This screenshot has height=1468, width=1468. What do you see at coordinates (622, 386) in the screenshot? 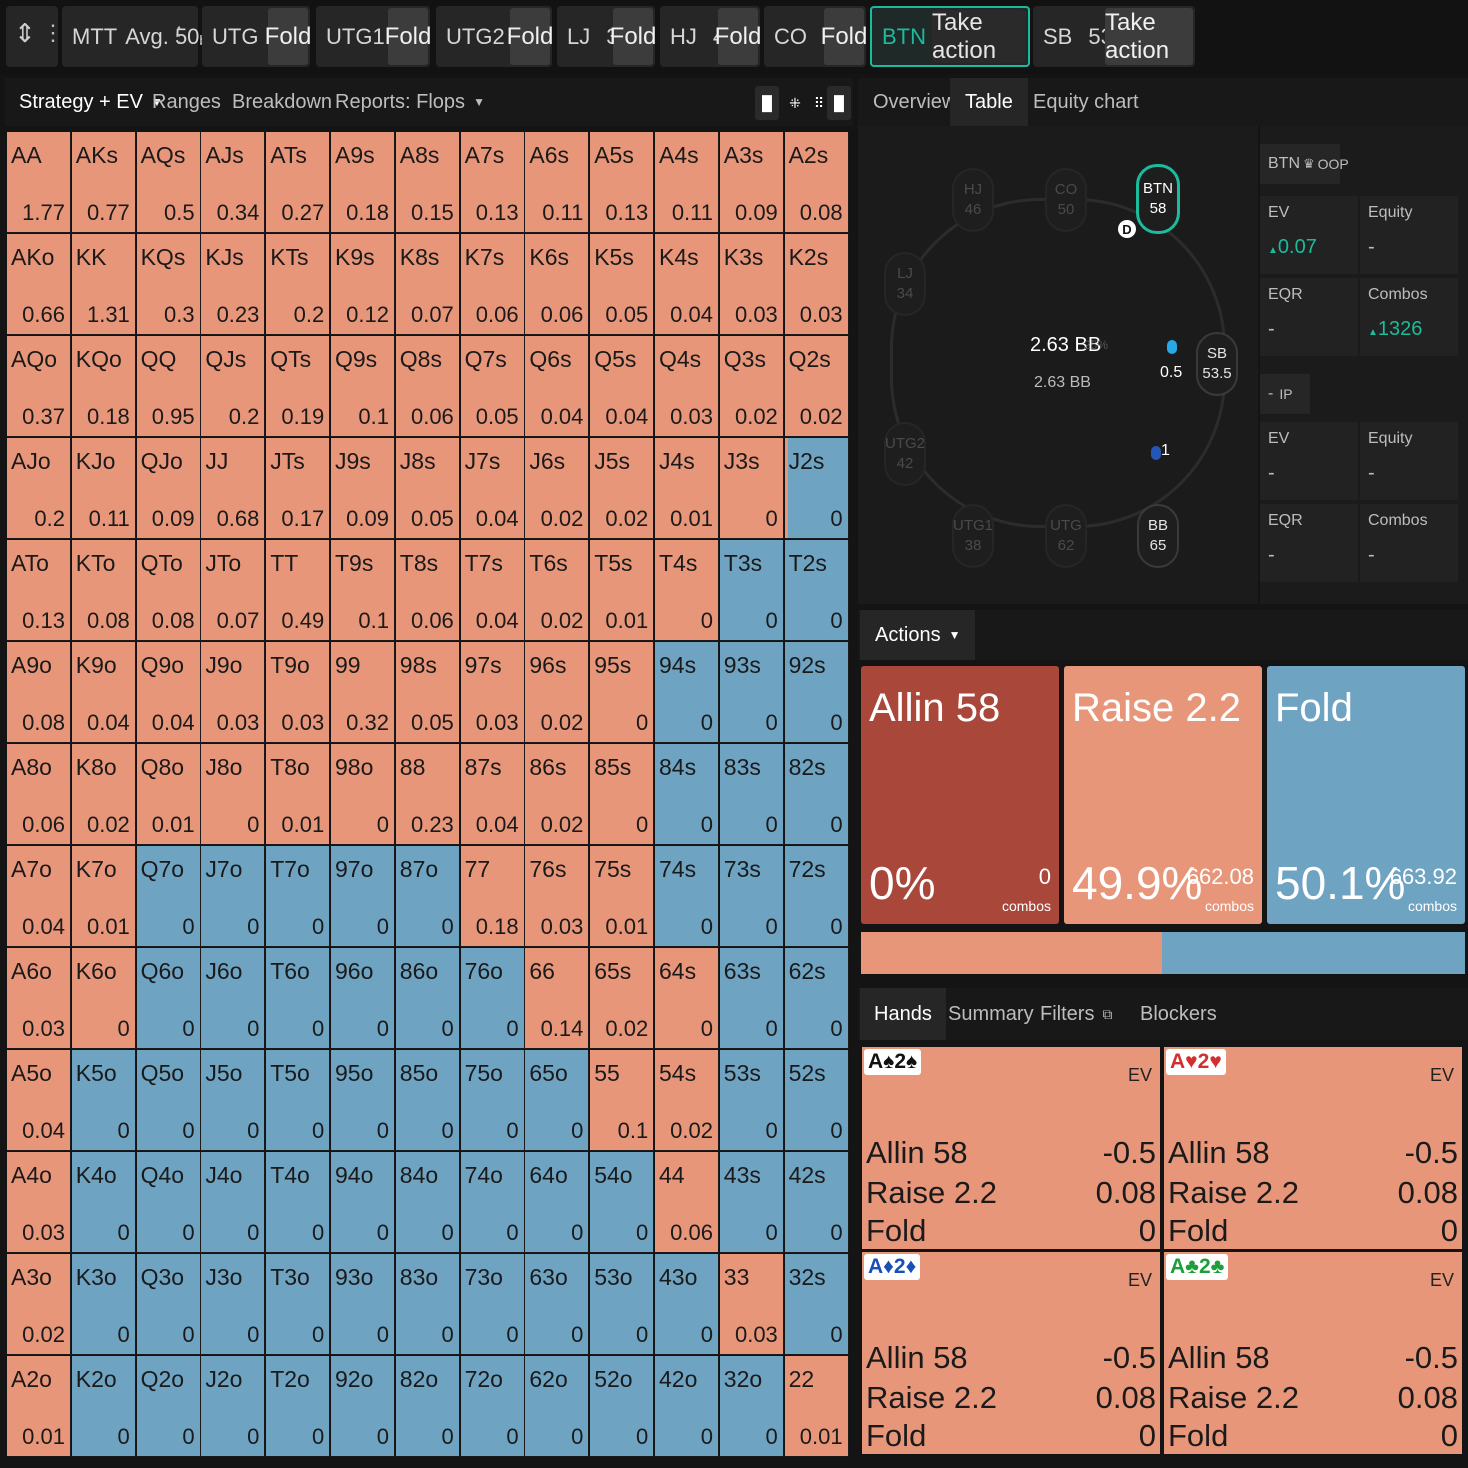
I see `grid-cell: Q5s 0.04` at bounding box center [622, 386].